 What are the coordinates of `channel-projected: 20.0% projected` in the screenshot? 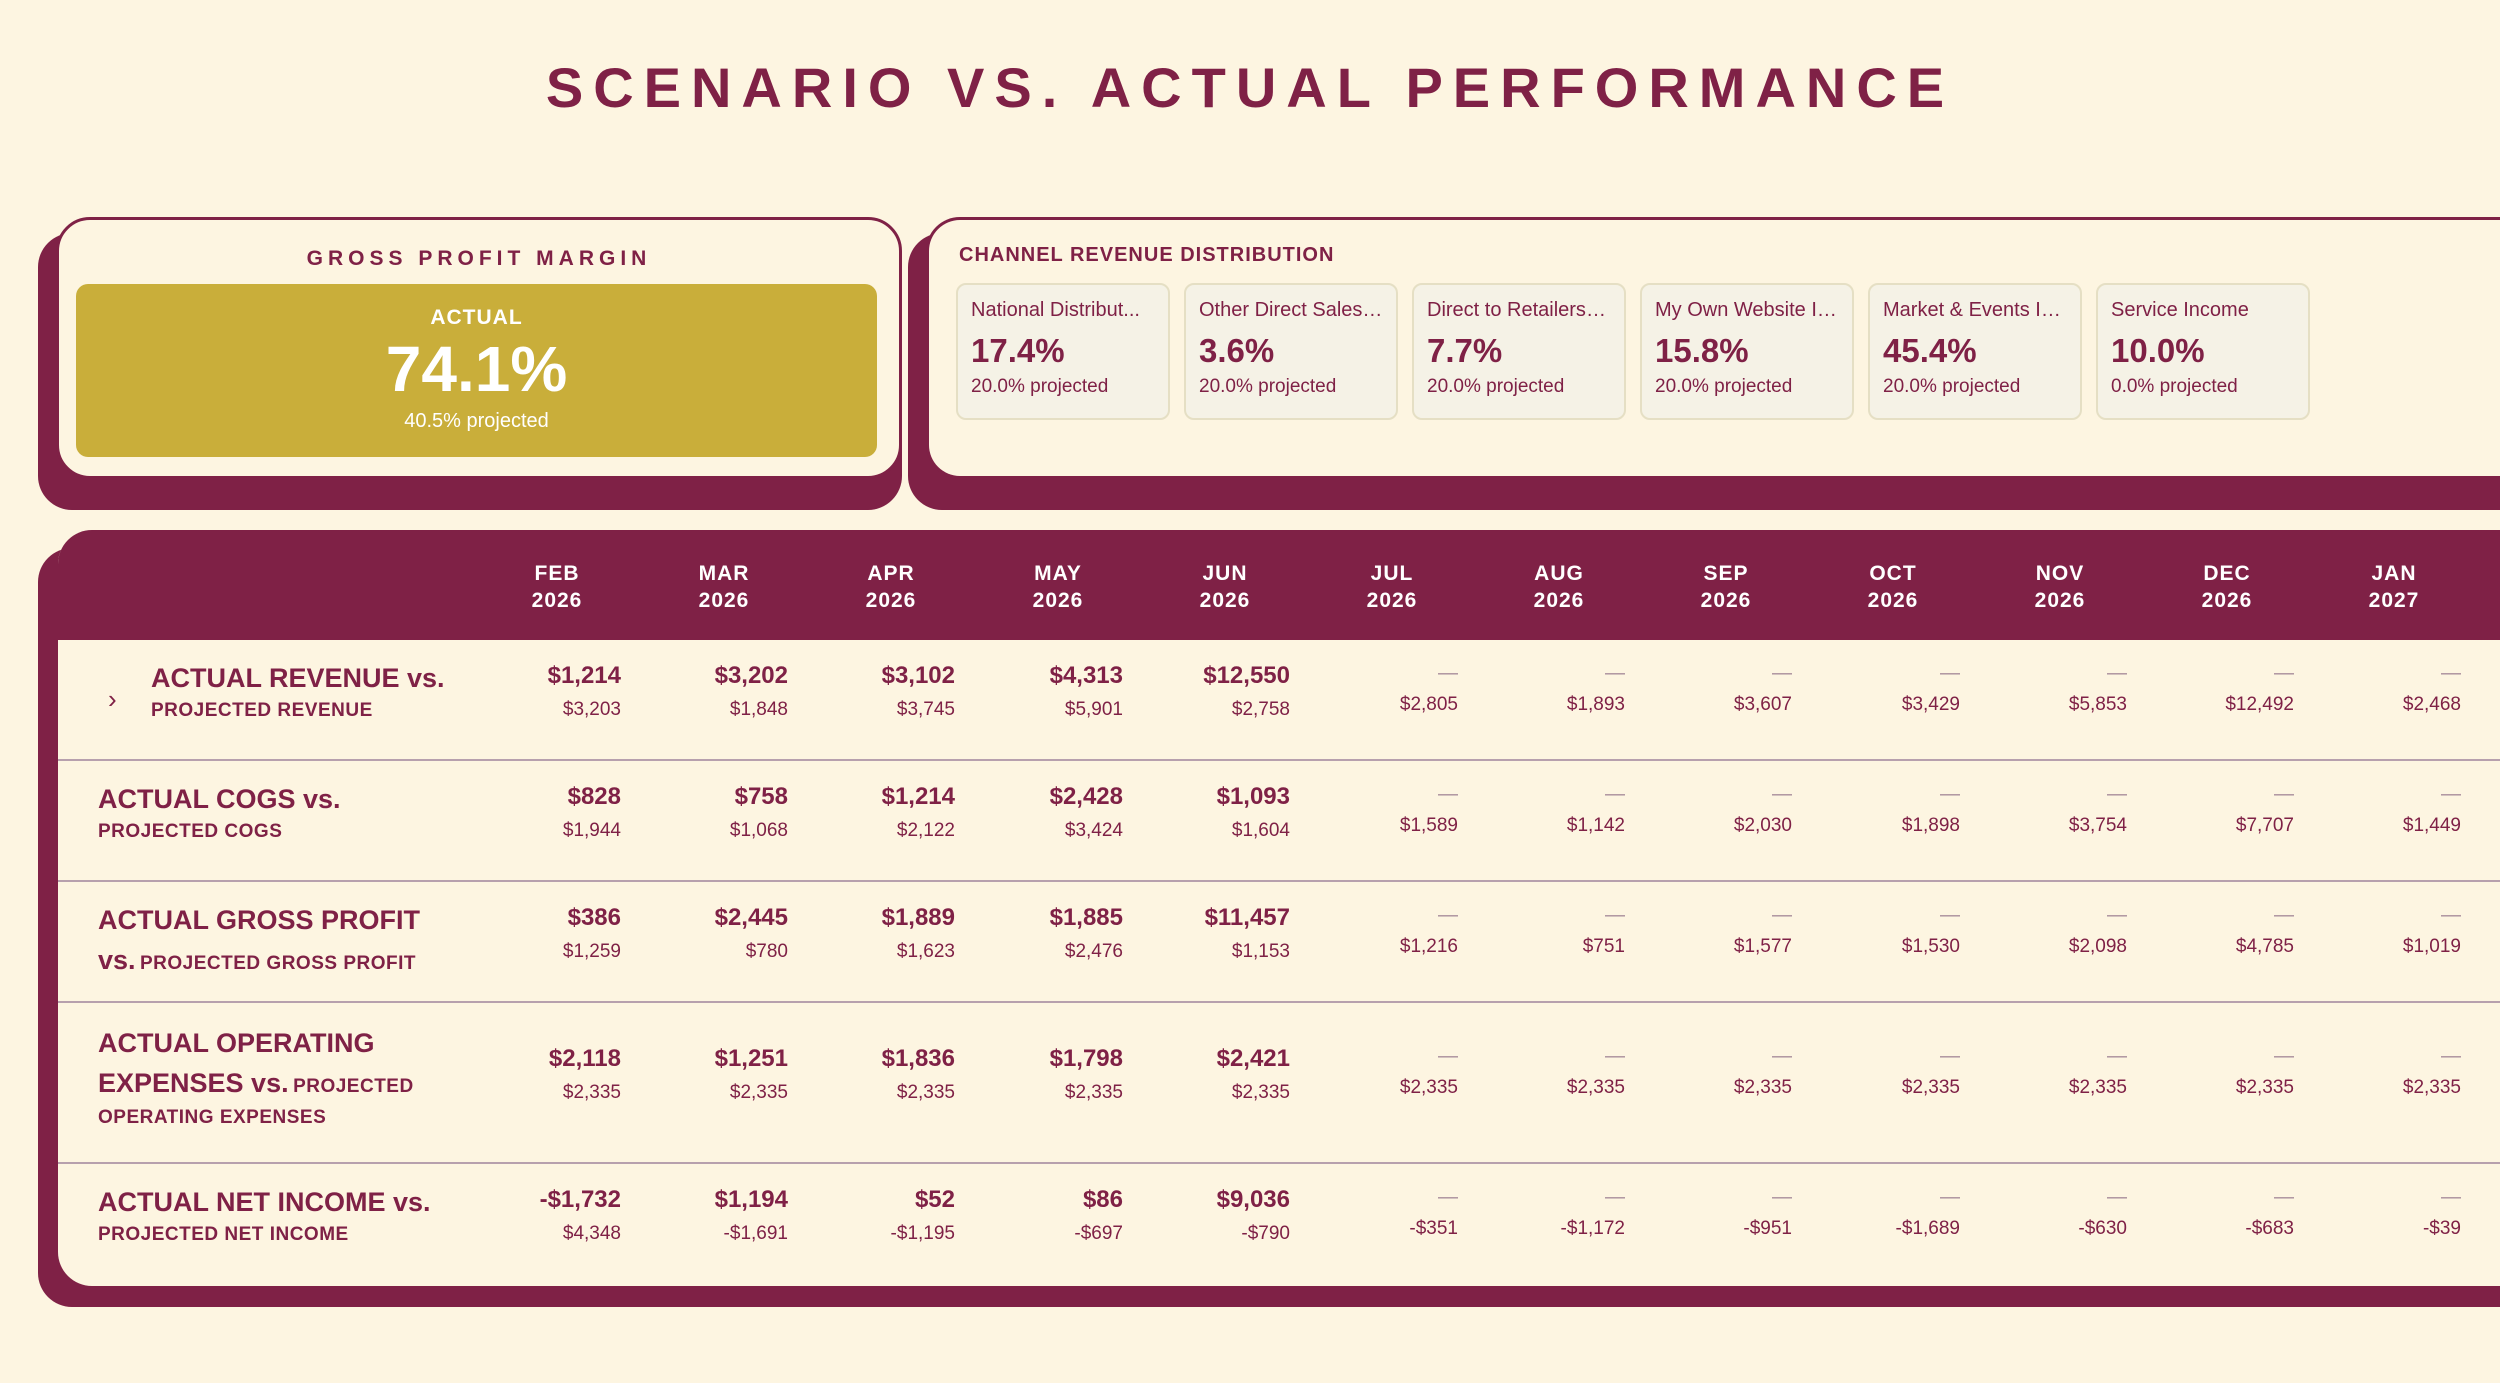 It's located at (1268, 386).